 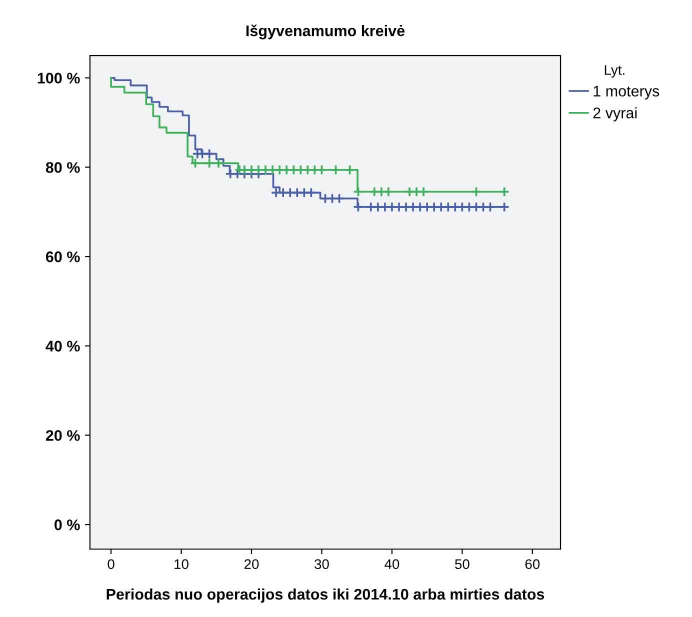 What do you see at coordinates (392, 564) in the screenshot?
I see `x-tick-label: 40` at bounding box center [392, 564].